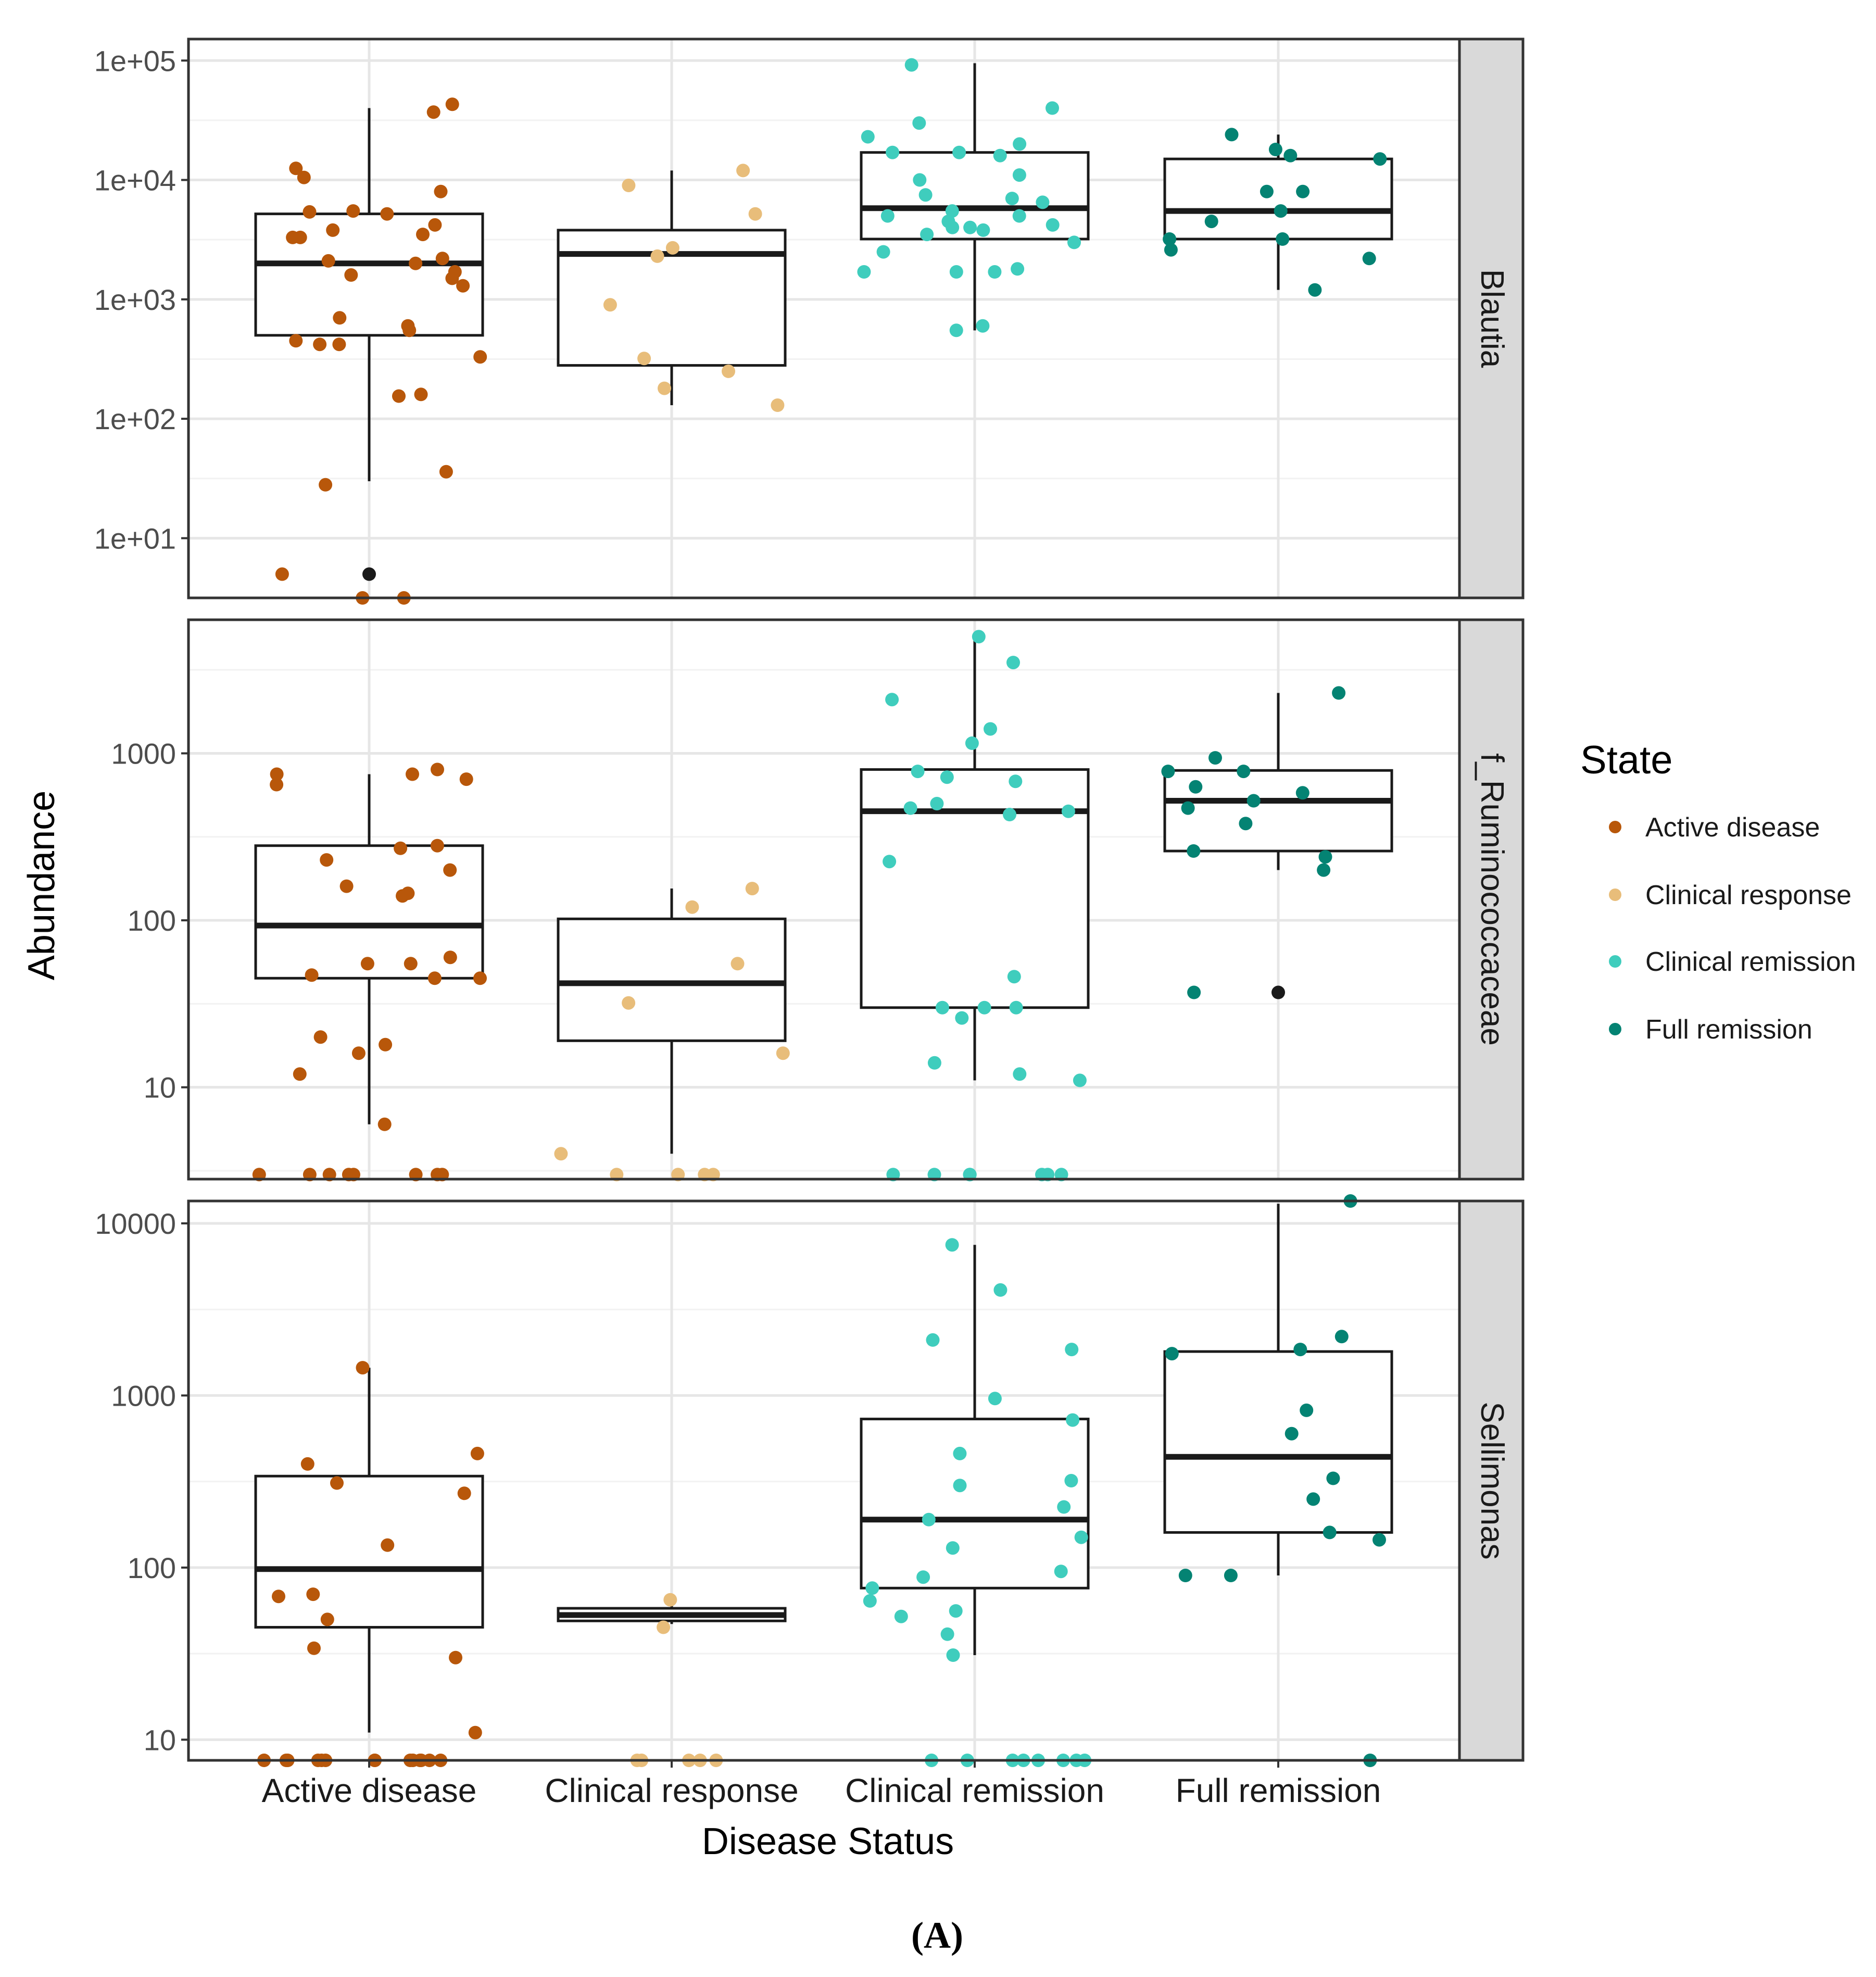 The height and width of the screenshot is (1977, 1876). Describe the element at coordinates (143, 1395) in the screenshot. I see `y-tick-label: 1000` at that location.